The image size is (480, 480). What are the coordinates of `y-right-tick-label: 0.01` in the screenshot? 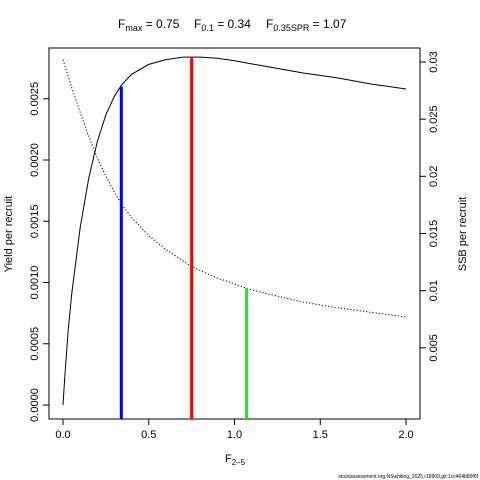 It's located at (434, 290).